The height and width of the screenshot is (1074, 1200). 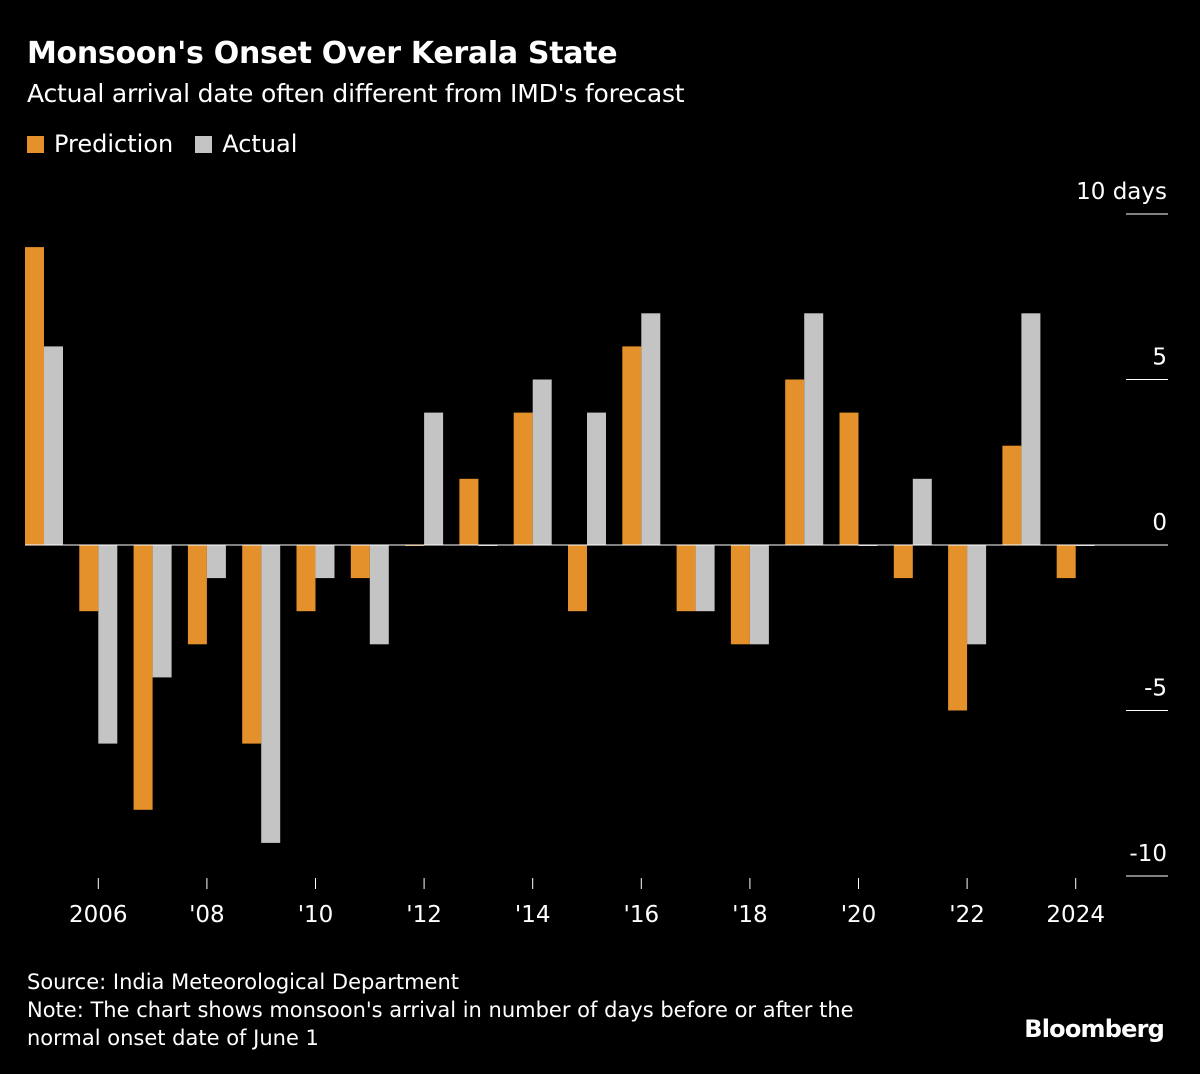 What do you see at coordinates (977, 595) in the screenshot?
I see `bar-actual-2022` at bounding box center [977, 595].